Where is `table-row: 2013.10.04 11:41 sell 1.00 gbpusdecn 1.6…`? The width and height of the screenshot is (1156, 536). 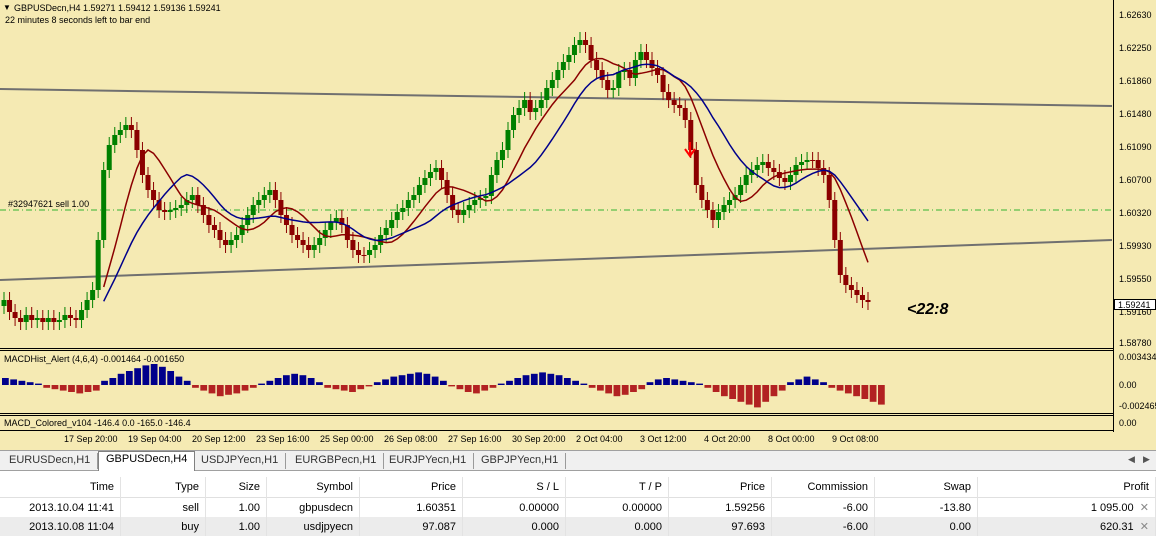
table-row: 2013.10.04 11:41 sell 1.00 gbpusdecn 1.6… is located at coordinates (578, 507).